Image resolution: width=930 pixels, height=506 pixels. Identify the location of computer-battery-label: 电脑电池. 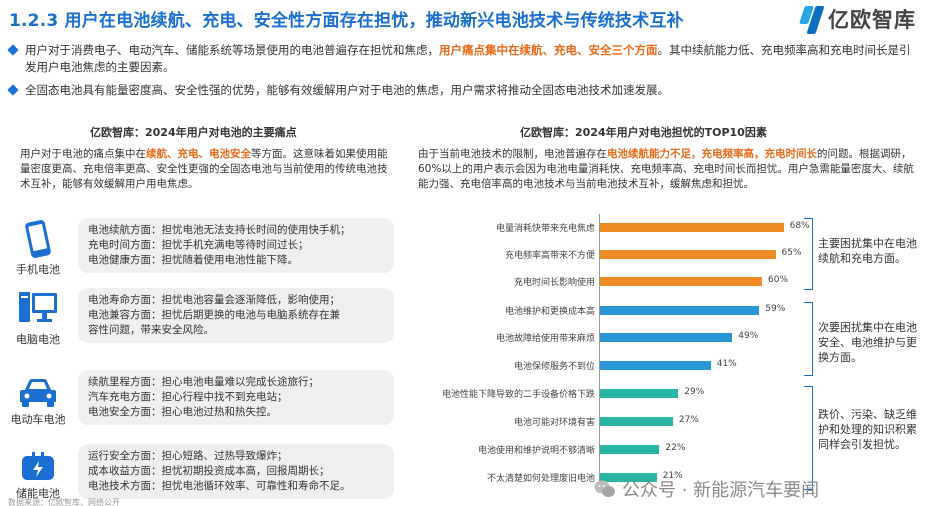
(38, 339).